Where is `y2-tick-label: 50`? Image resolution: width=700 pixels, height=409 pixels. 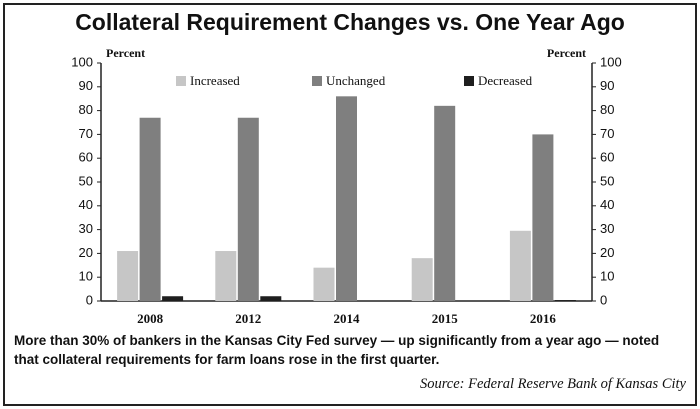
y2-tick-label: 50 is located at coordinates (607, 180).